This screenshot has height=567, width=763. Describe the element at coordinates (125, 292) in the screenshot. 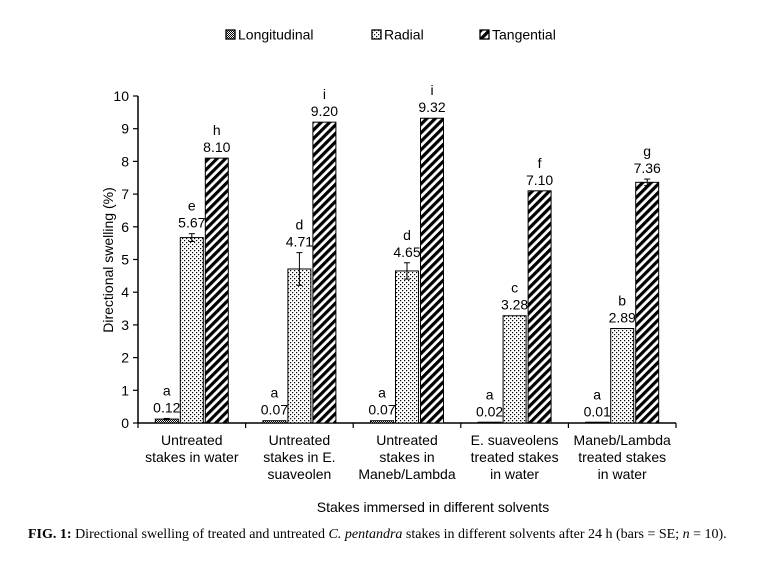

I see `y-tick-label: 4` at that location.